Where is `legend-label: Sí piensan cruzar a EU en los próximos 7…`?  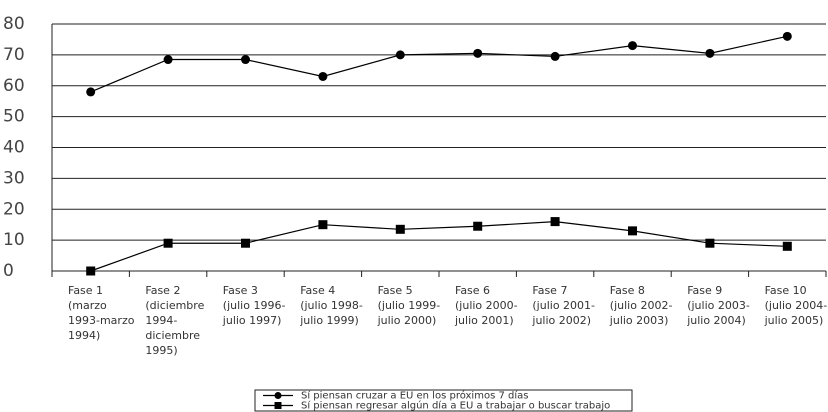 legend-label: Sí piensan cruzar a EU en los próximos 7… is located at coordinates (414, 396).